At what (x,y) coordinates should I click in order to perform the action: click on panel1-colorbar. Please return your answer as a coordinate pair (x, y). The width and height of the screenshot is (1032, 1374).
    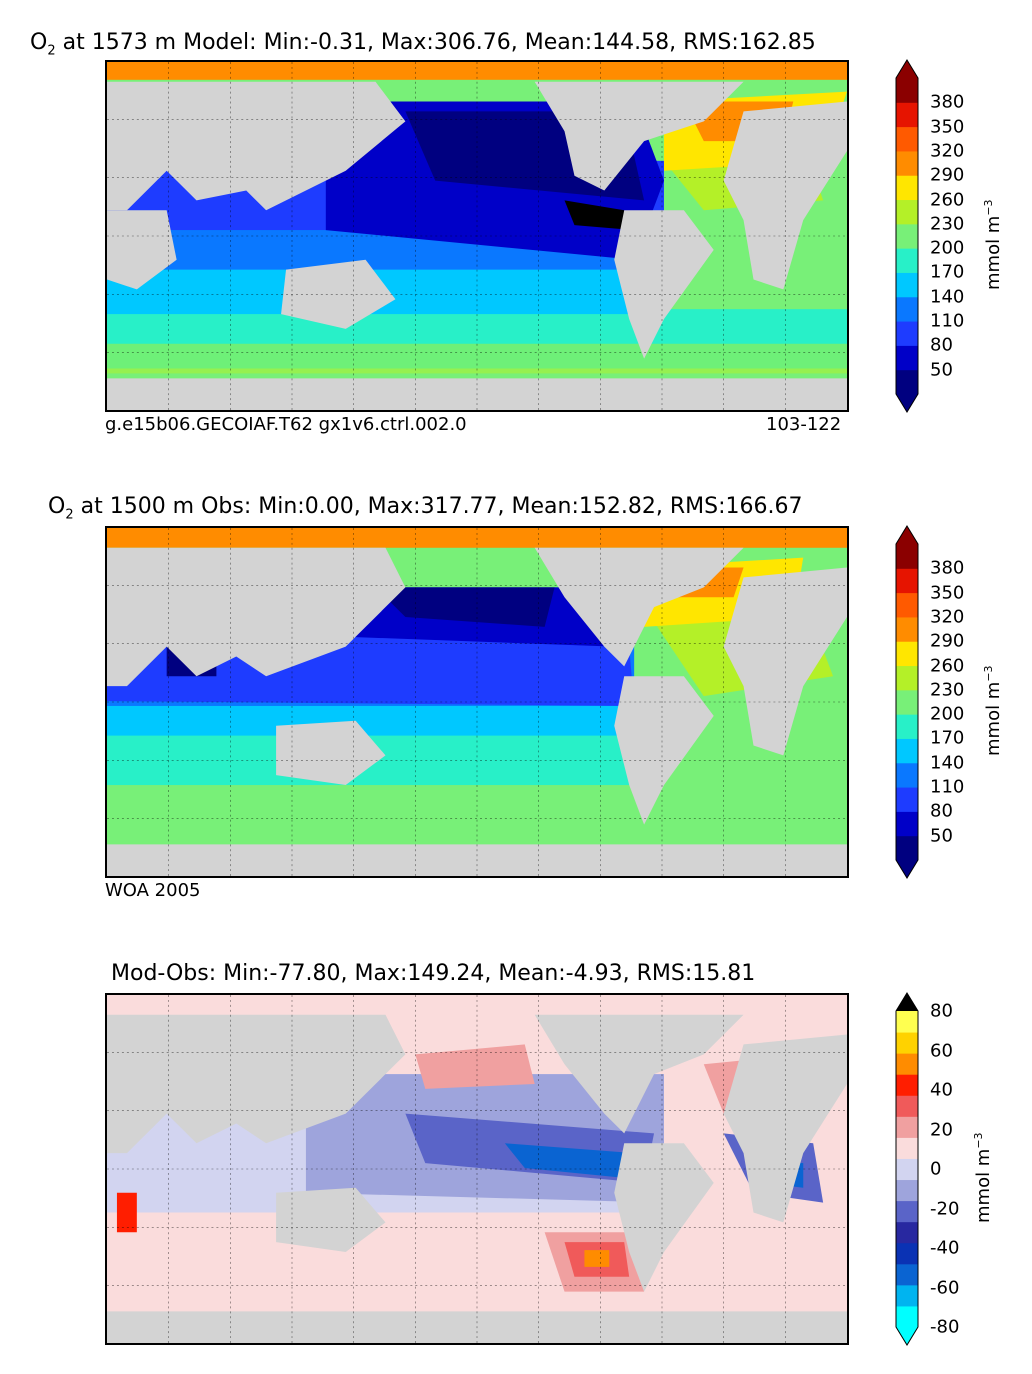
    Looking at the image, I should click on (907, 236).